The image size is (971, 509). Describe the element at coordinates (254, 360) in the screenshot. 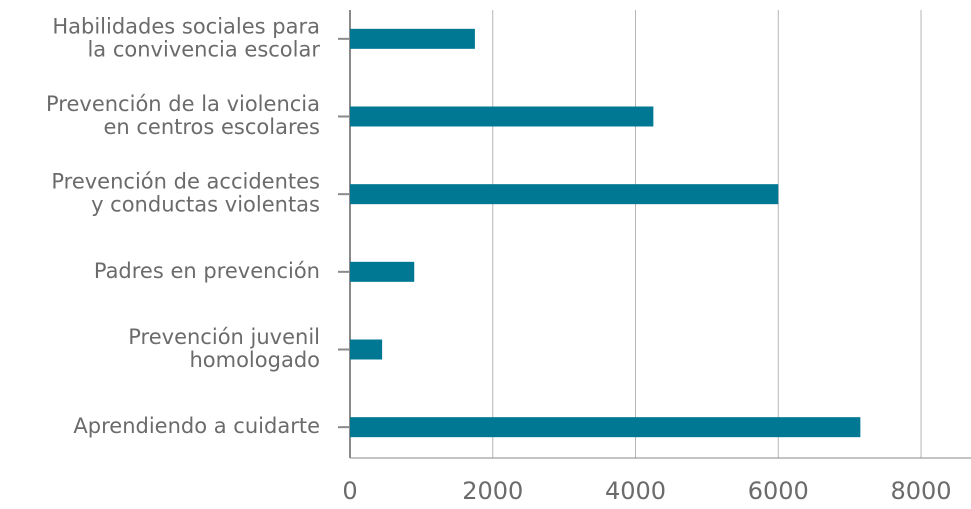

I see `y-tick-label-line: homologado` at that location.